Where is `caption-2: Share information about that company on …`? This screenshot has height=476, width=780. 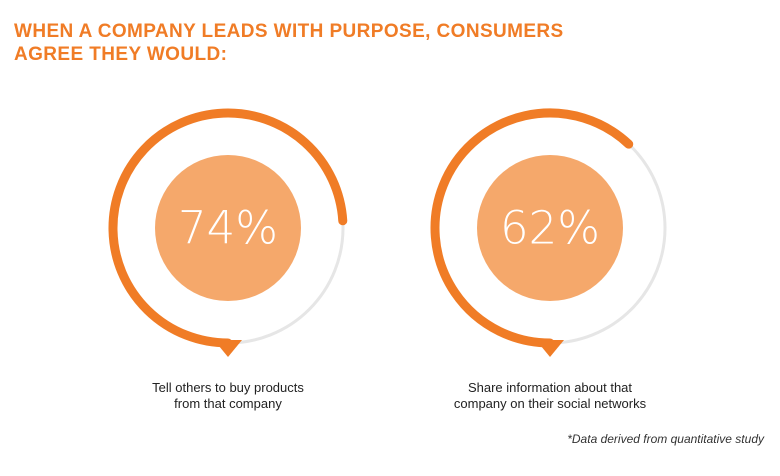 caption-2: Share information about that company on … is located at coordinates (550, 396).